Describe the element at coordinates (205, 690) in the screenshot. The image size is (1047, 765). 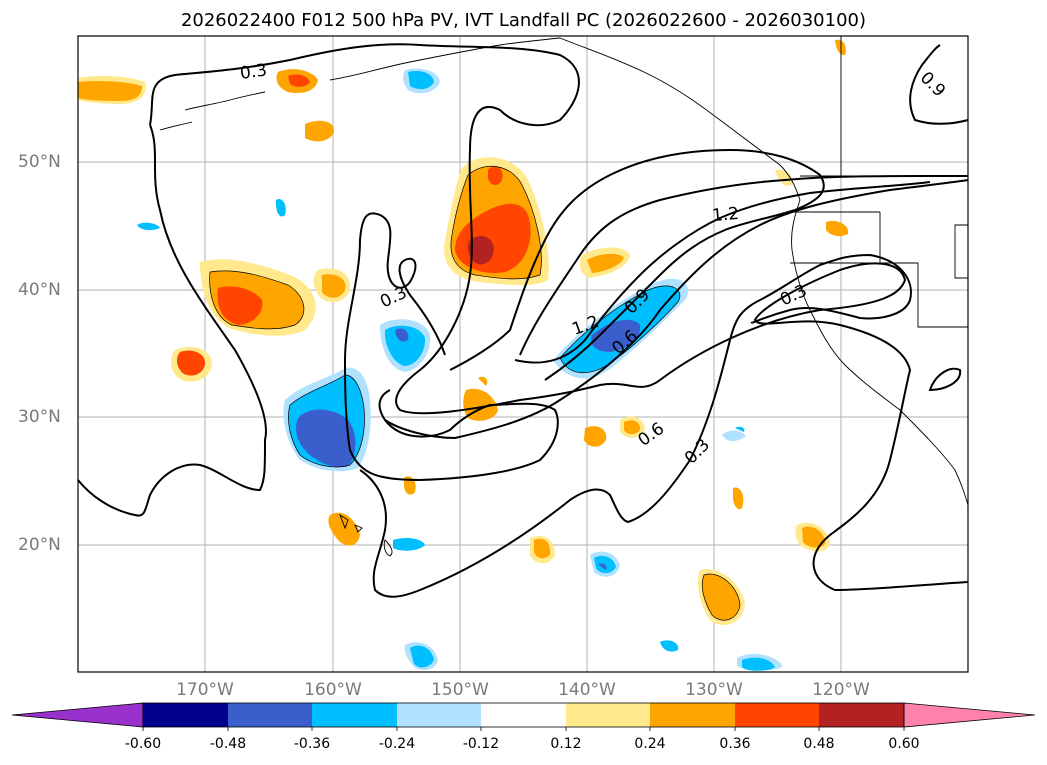
I see `lon-label-170w: 170°W` at that location.